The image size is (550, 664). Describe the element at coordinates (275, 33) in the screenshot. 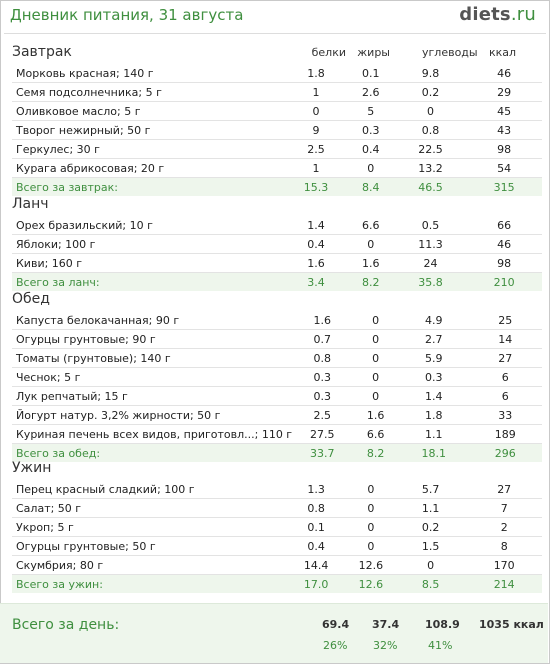

I see `header-divider` at that location.